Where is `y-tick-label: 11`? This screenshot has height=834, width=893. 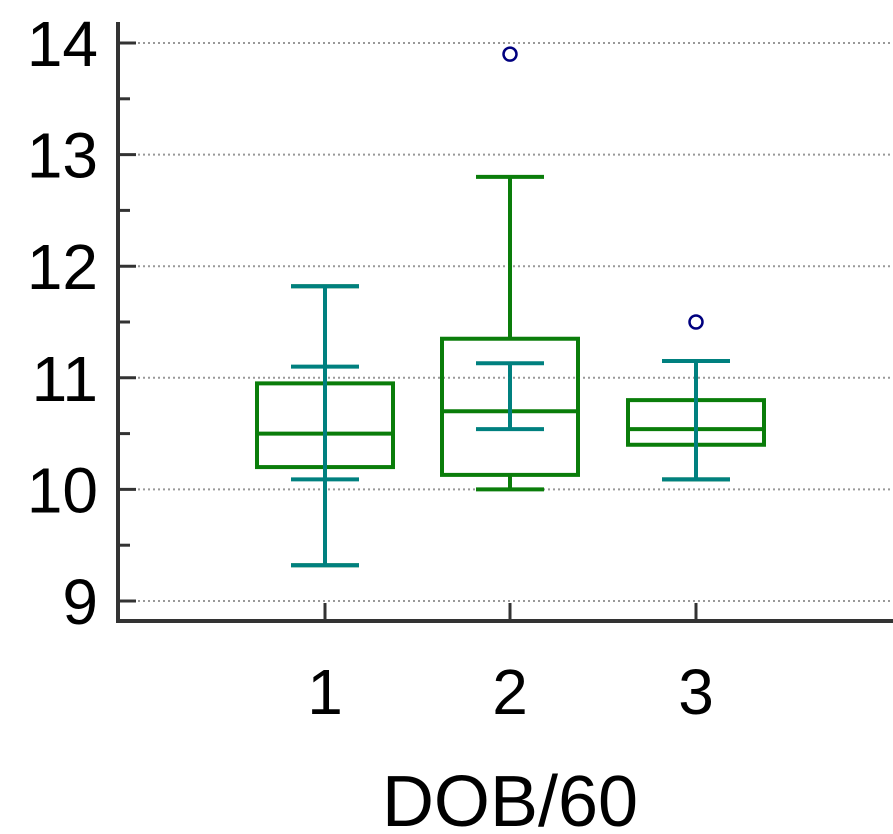
y-tick-label: 11 is located at coordinates (65, 379).